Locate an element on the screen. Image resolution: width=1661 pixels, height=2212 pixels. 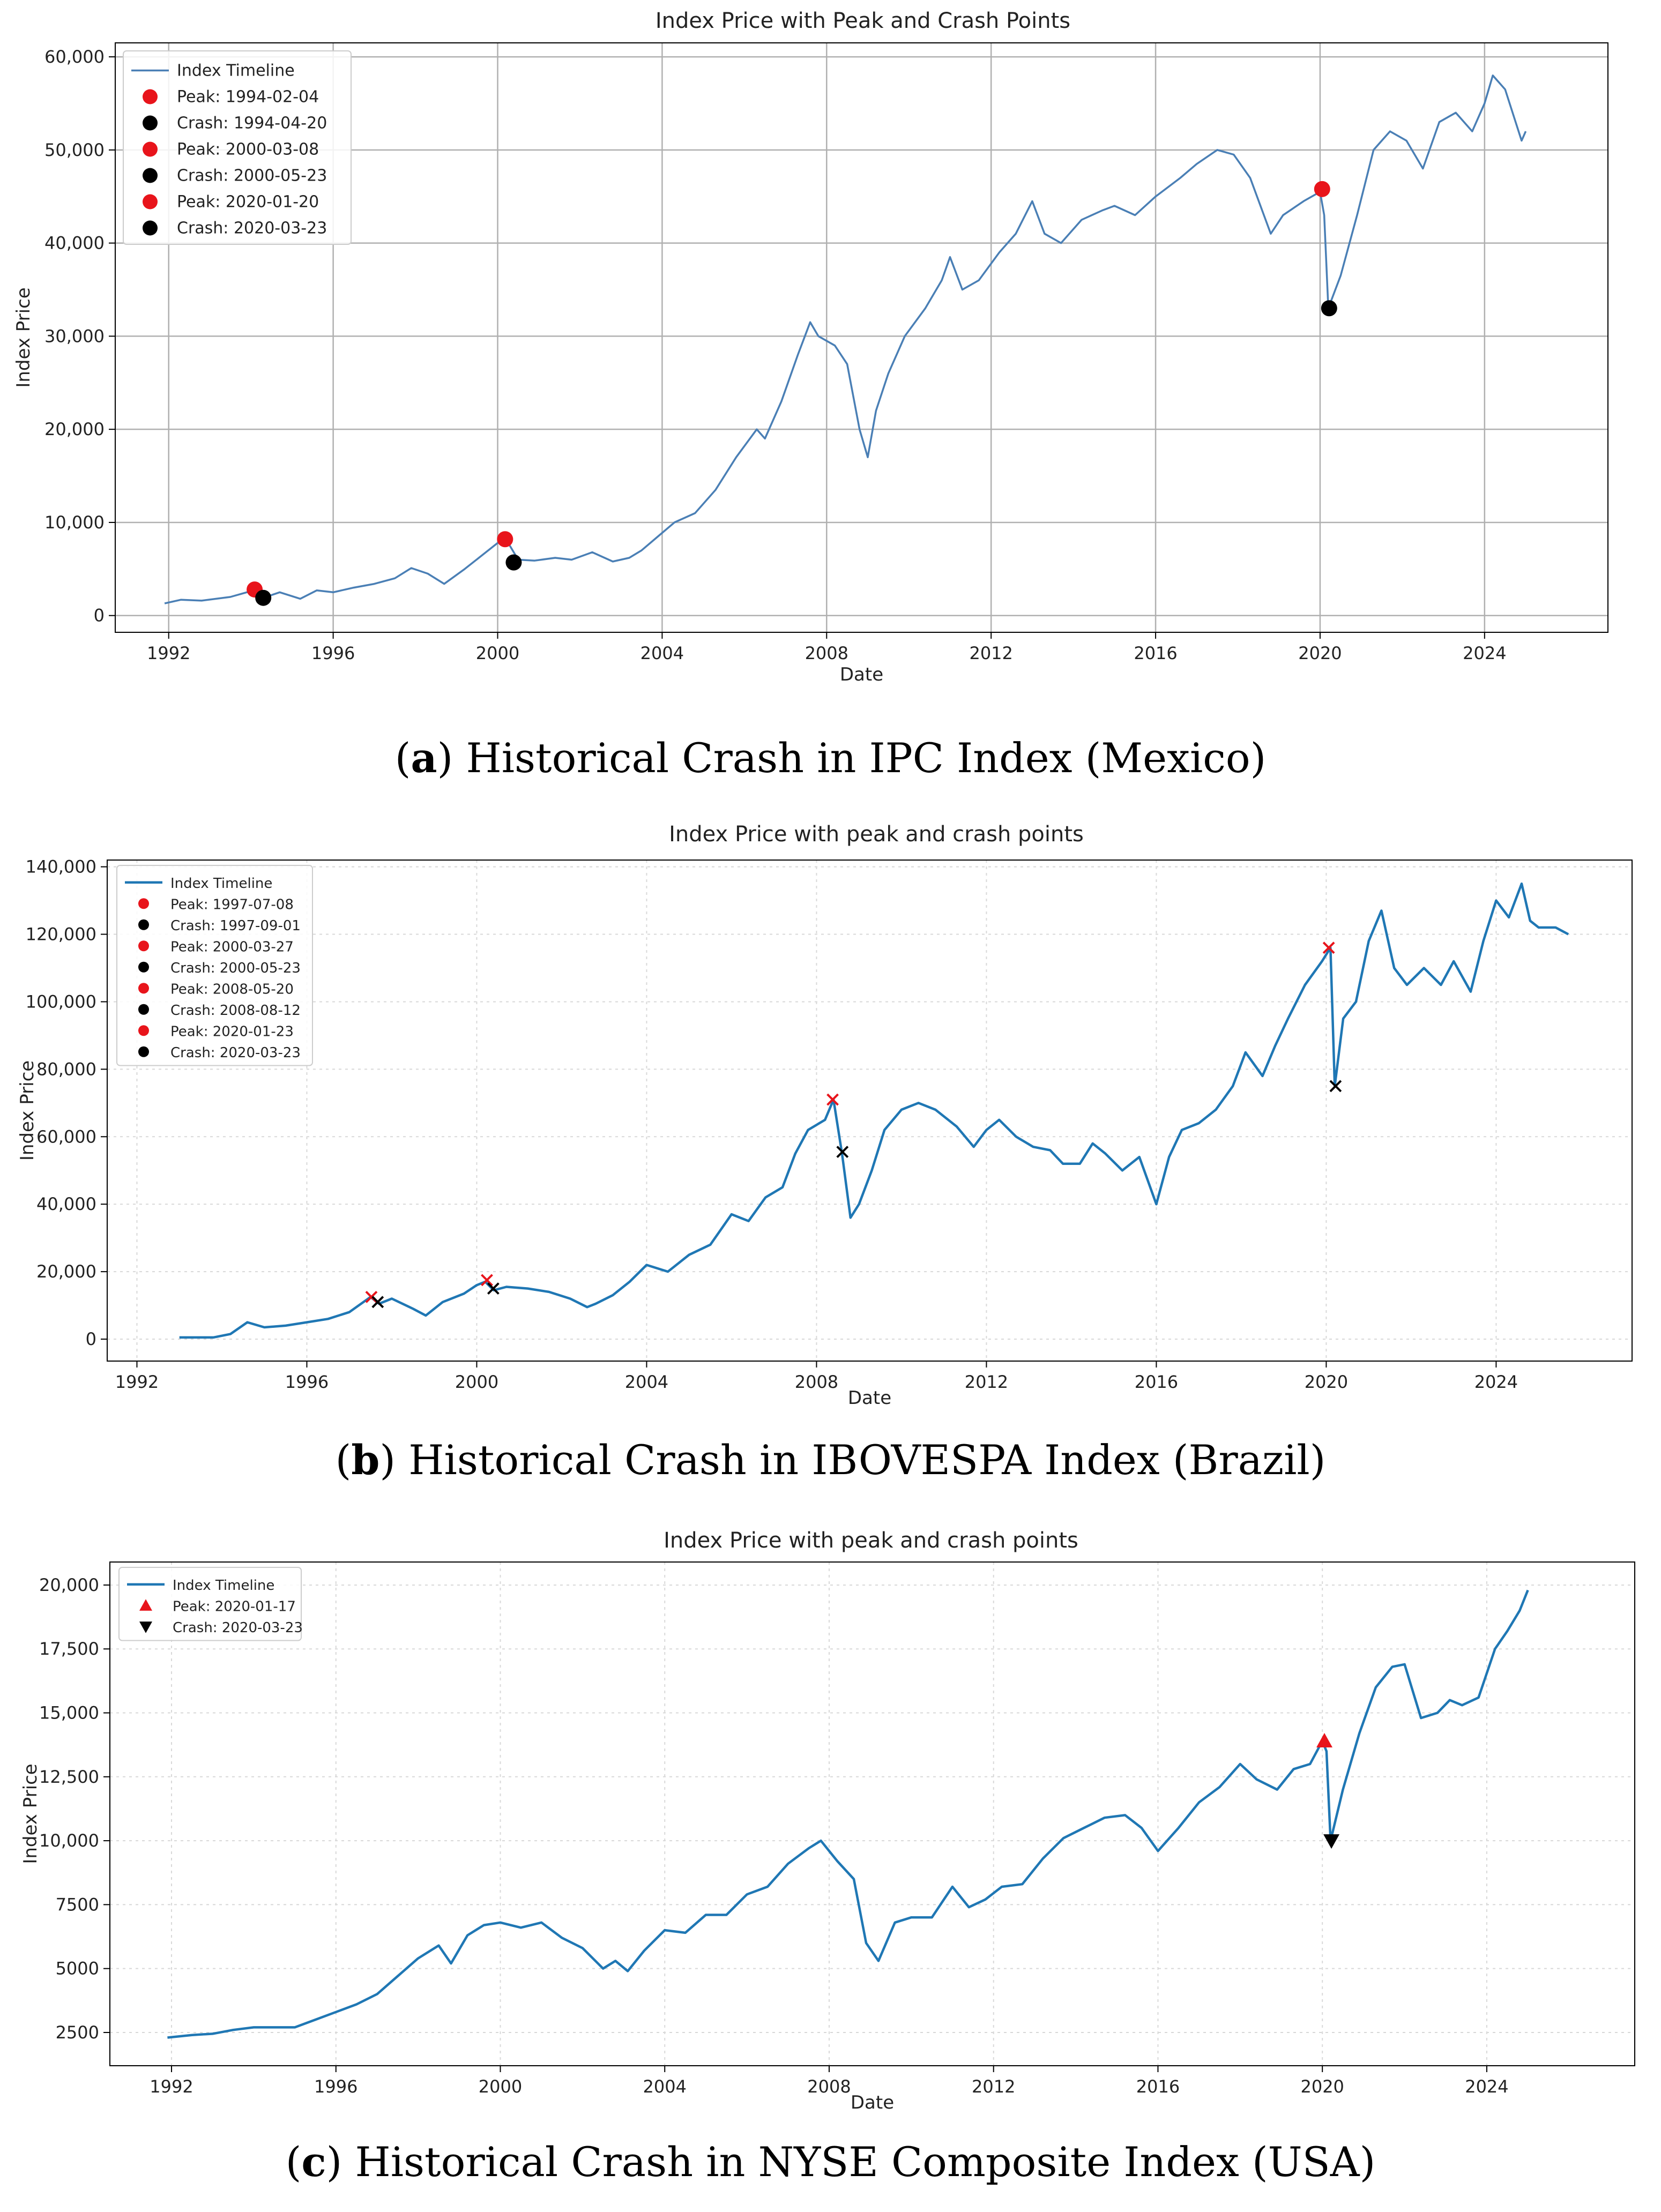
legend-label: Crash: 1994-04-20 is located at coordinates (252, 123).